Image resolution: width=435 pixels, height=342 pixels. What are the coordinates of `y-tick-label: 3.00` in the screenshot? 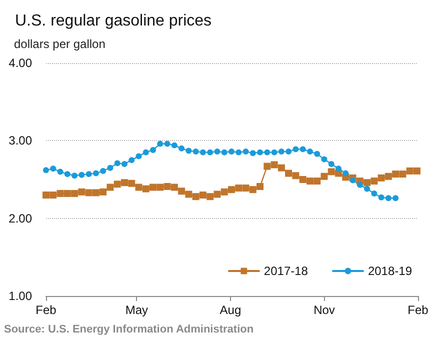 It's located at (20, 141).